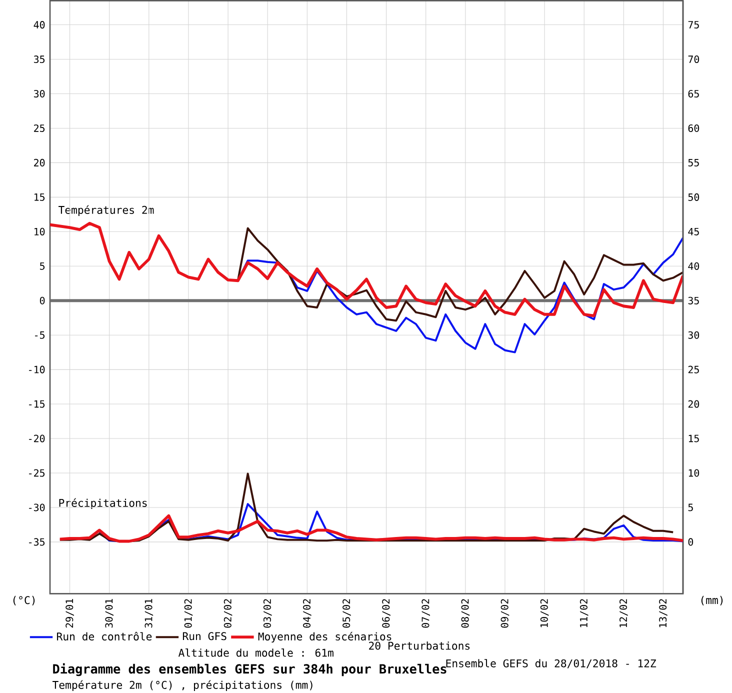  Describe the element at coordinates (37, 542) in the screenshot. I see `y-tick-label: -35` at that location.